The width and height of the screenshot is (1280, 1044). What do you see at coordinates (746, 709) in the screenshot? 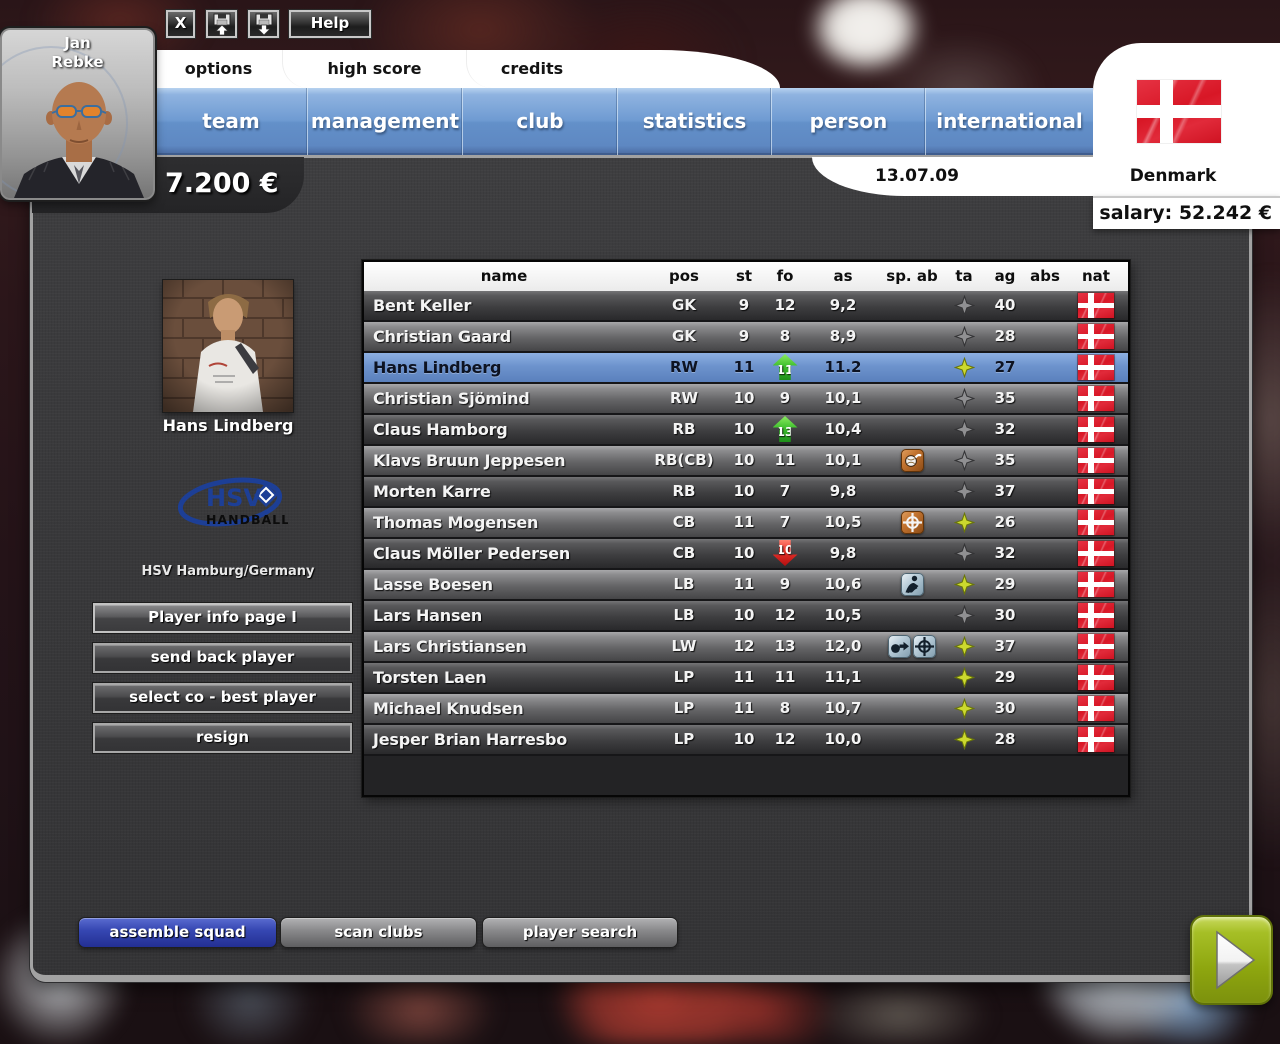
I see `table-row-michael-knudsen: Michael Knudsen LP 11 8 10,7 30` at bounding box center [746, 709].